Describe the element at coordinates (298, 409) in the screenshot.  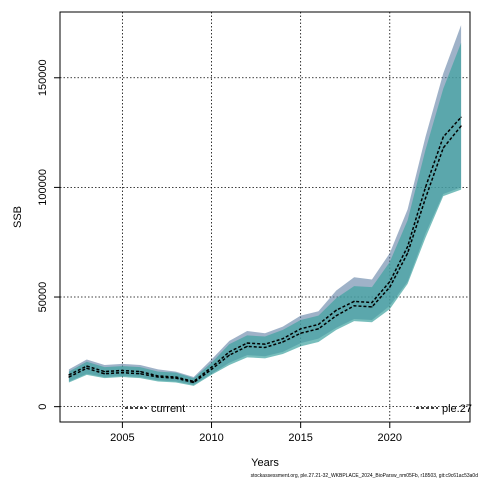
I see `legend: current ple.27` at that location.